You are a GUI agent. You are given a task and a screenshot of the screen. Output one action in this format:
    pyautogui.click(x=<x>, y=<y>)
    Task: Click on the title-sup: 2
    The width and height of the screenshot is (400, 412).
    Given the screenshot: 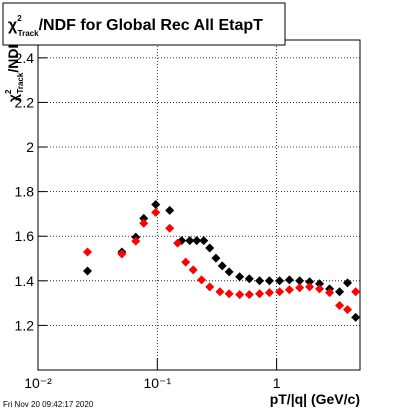 What is the action you would take?
    pyautogui.click(x=19, y=18)
    